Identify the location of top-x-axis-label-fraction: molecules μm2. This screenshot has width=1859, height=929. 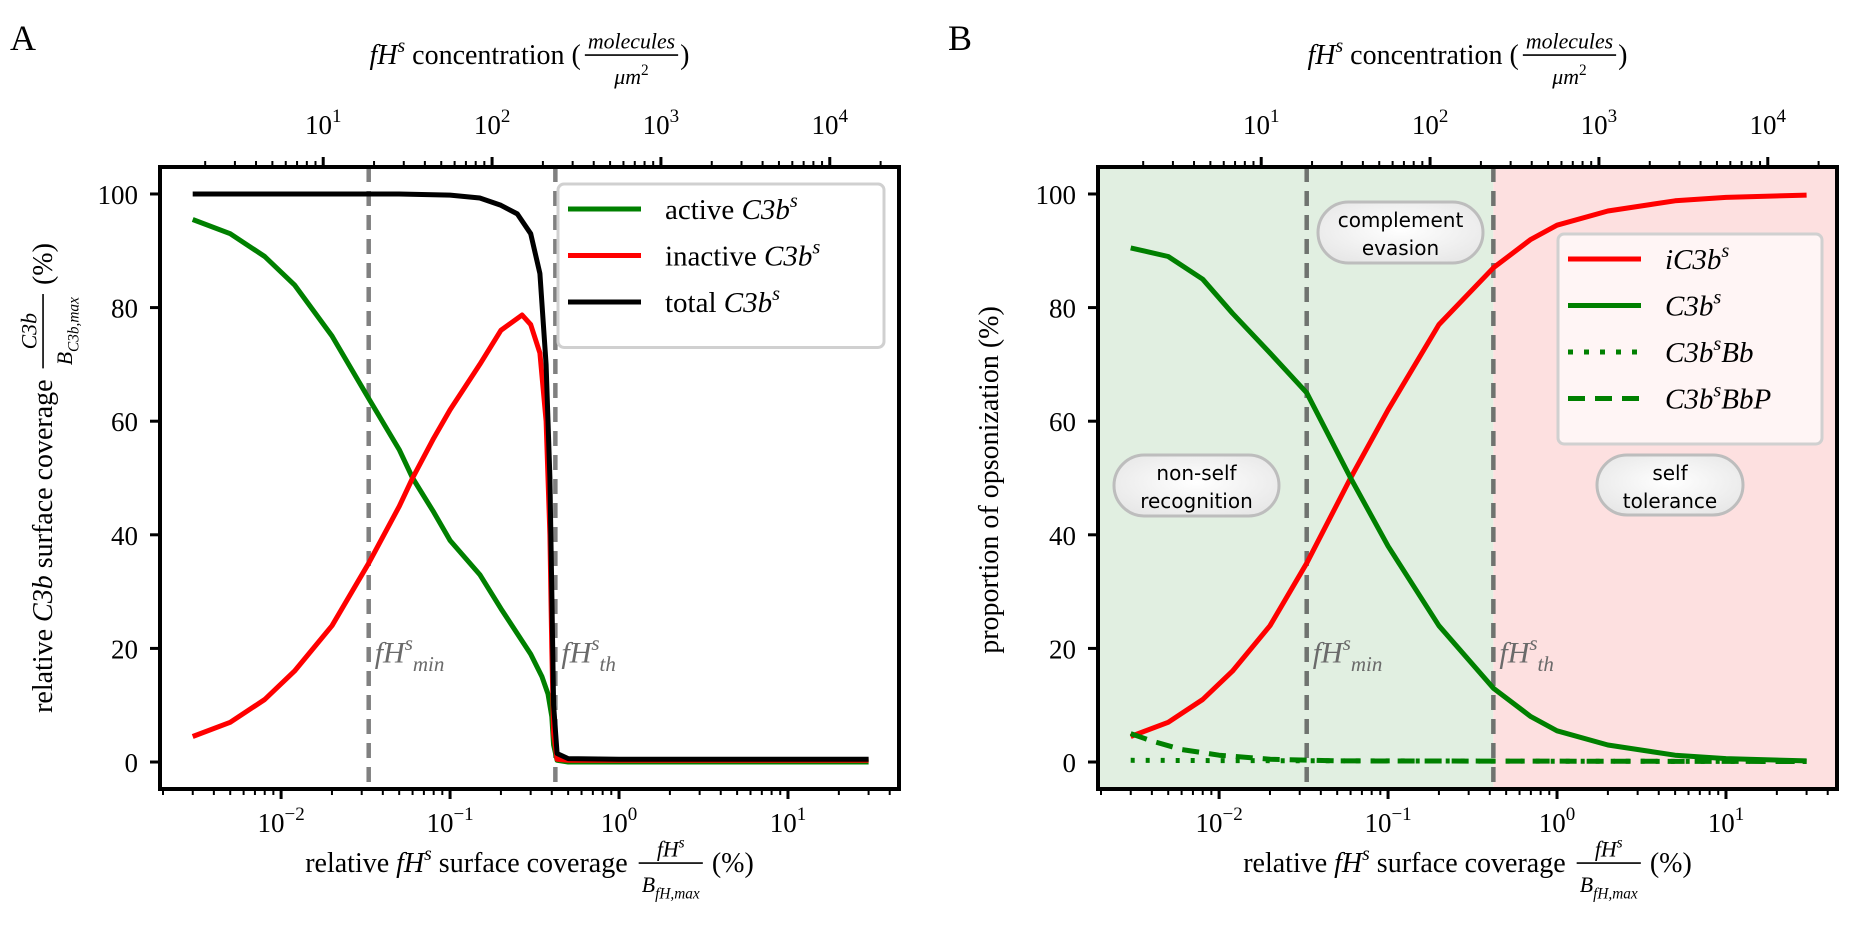
(1569, 59).